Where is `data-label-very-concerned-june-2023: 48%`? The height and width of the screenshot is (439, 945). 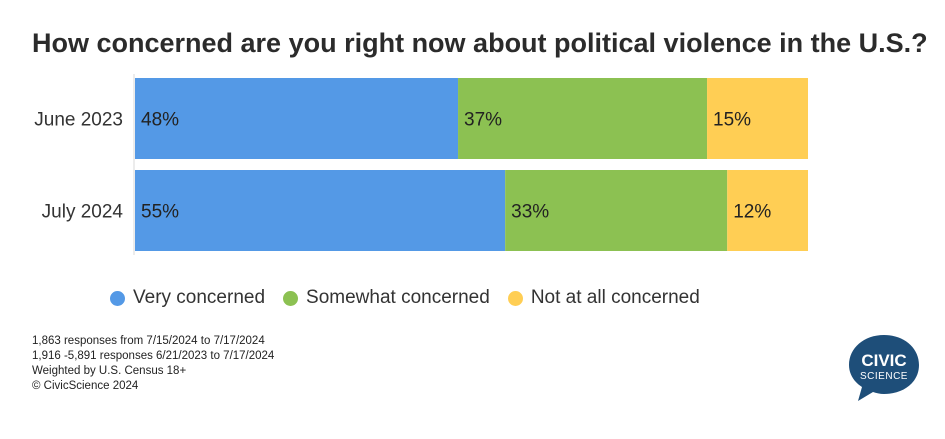 data-label-very-concerned-june-2023: 48% is located at coordinates (160, 120).